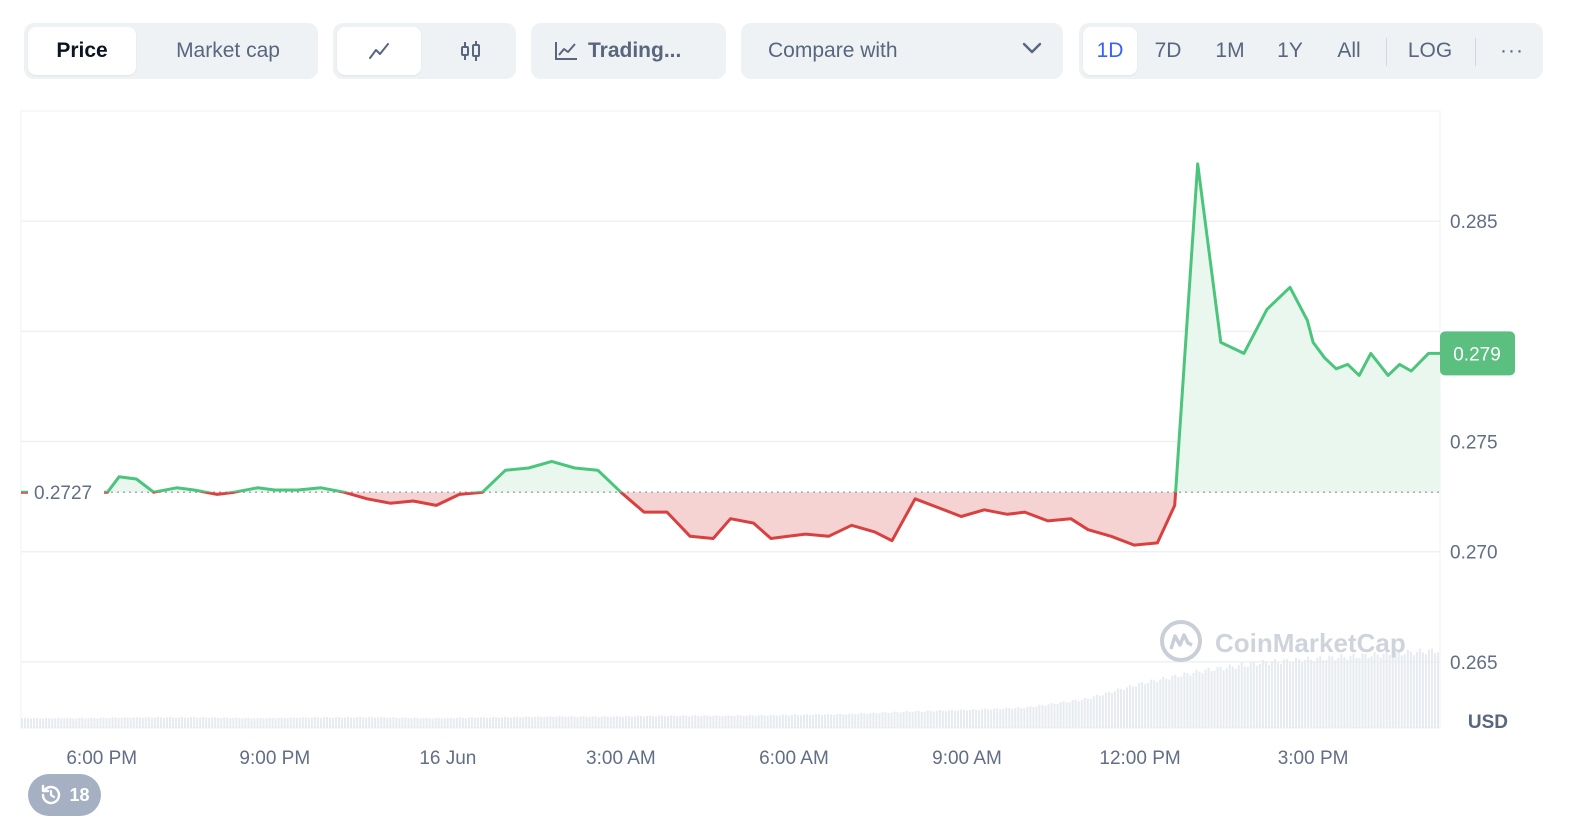 Image resolution: width=1570 pixels, height=832 pixels. I want to click on currency-label: USD, so click(1488, 722).